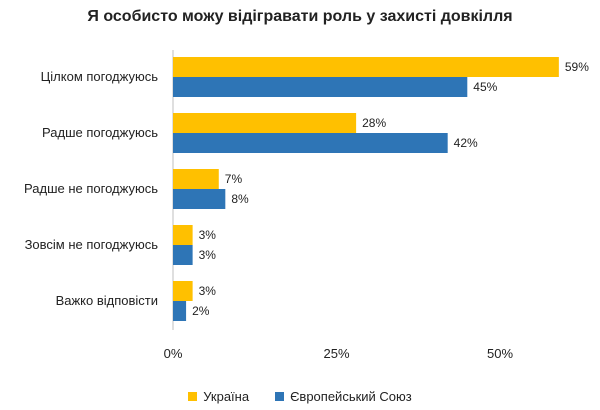 This screenshot has height=410, width=600. I want to click on category-label: Радше не погоджуюсь, so click(91, 188).